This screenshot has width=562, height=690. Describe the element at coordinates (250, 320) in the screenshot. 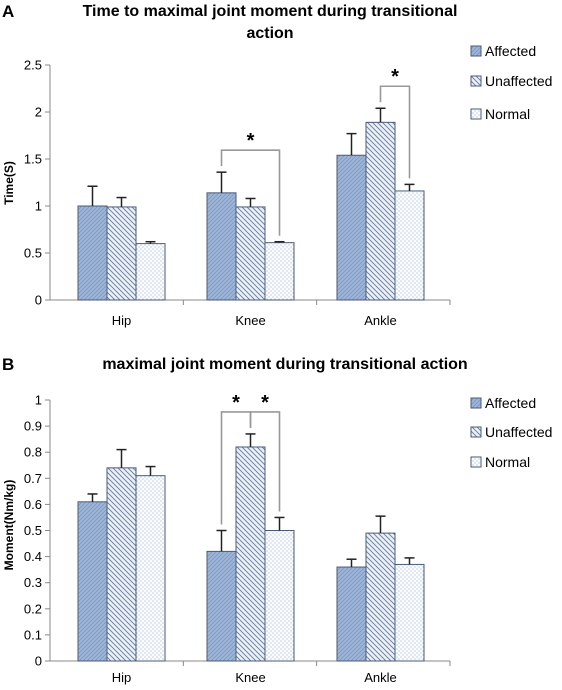

I see `panel-a-category-label-knee: Knee` at that location.